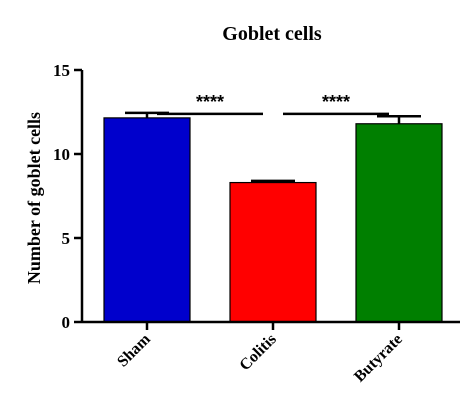 This screenshot has height=410, width=474. What do you see at coordinates (66, 322) in the screenshot?
I see `y-tick-label: 0` at bounding box center [66, 322].